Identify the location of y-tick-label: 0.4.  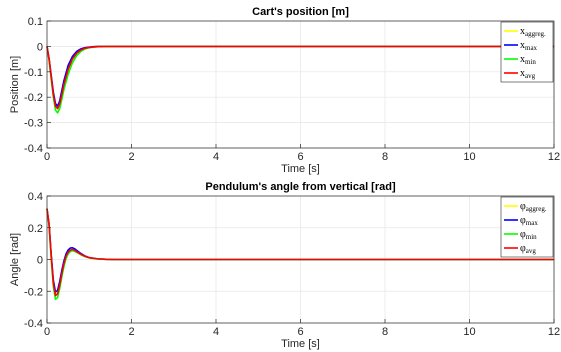
(35, 197).